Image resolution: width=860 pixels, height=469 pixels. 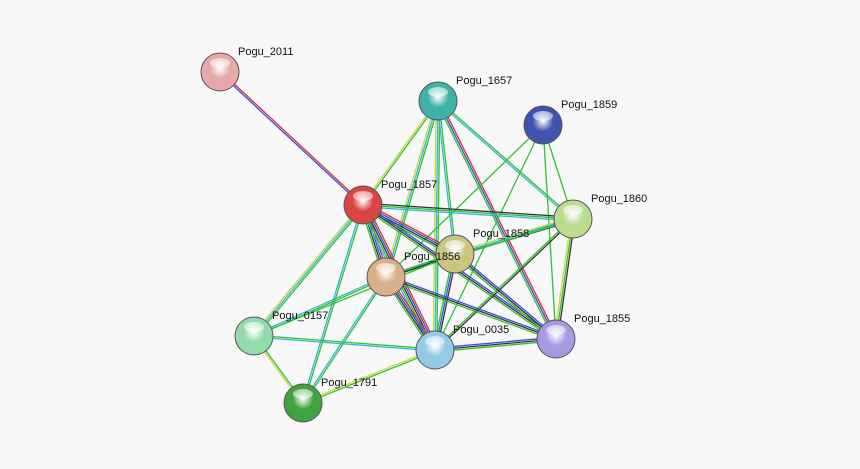 What do you see at coordinates (300, 316) in the screenshot?
I see `node-label: Pogu_0157` at bounding box center [300, 316].